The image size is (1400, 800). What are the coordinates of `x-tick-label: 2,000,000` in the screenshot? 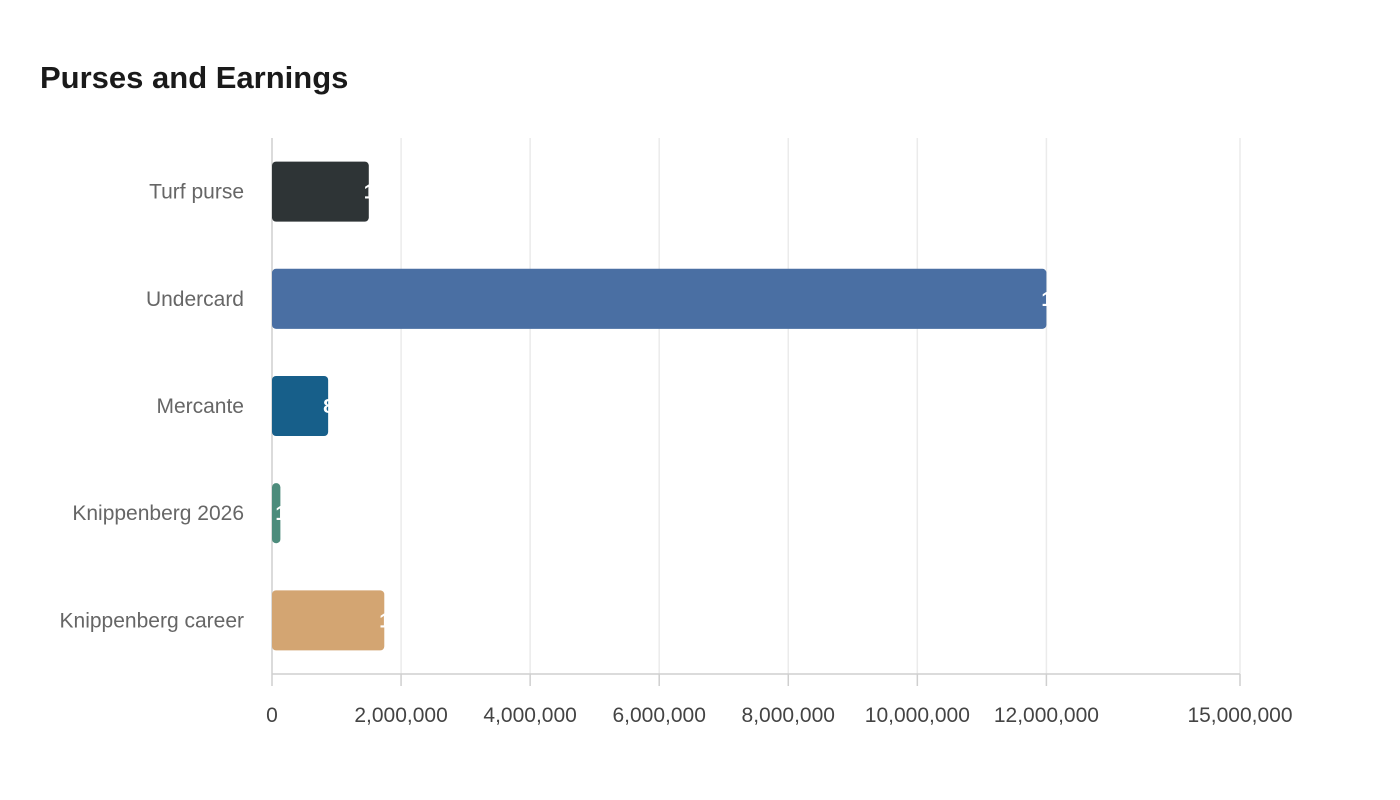 It's located at (400, 715).